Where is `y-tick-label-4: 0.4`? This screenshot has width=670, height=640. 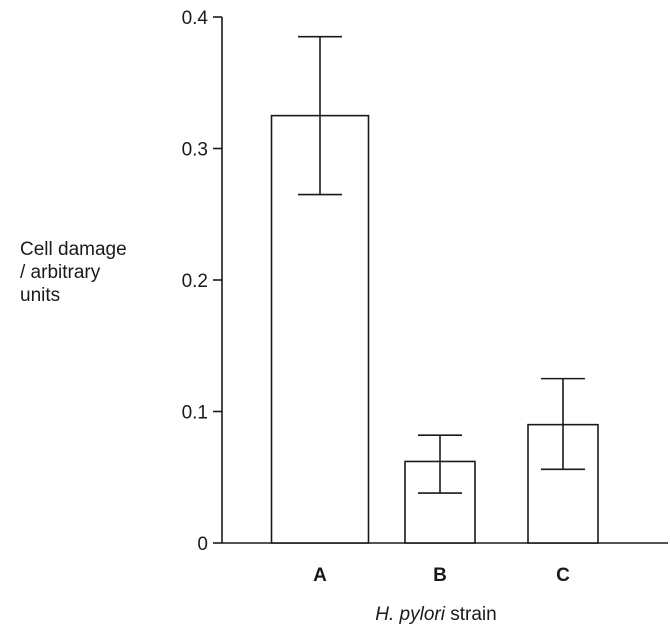 y-tick-label-4: 0.4 is located at coordinates (195, 18).